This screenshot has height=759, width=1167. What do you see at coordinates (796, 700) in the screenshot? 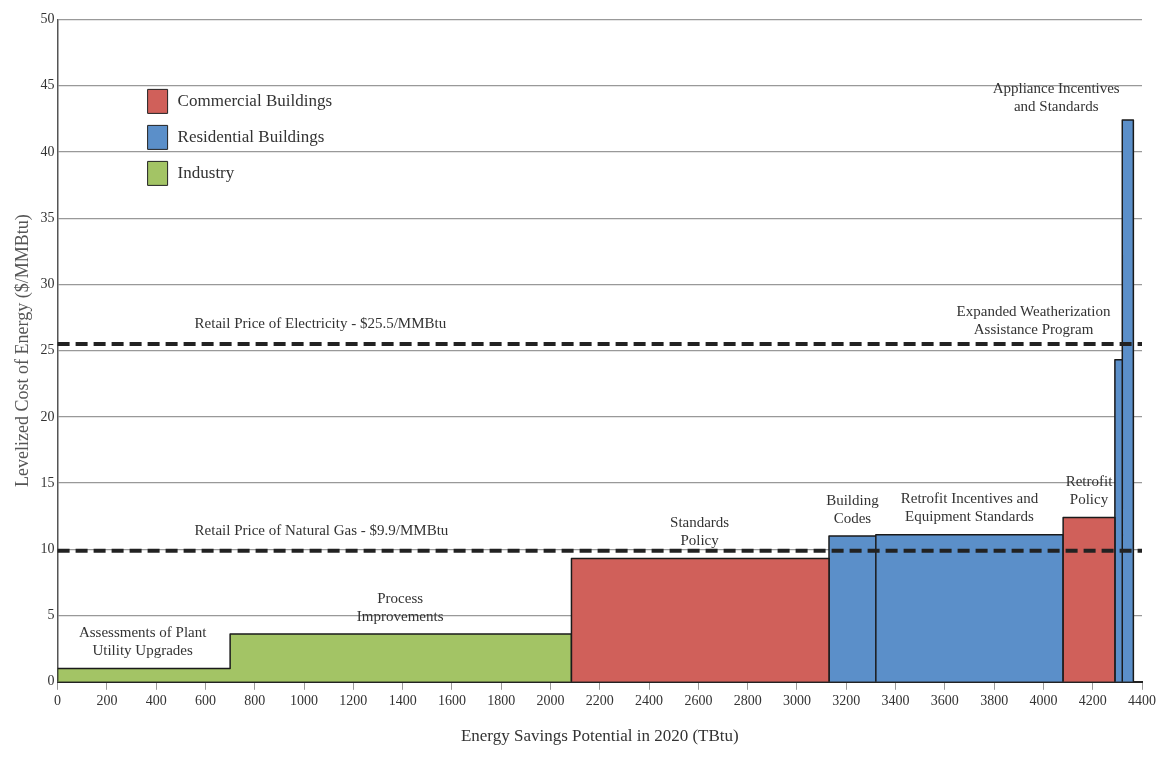
I see `x-tick-label: 3000` at bounding box center [796, 700].